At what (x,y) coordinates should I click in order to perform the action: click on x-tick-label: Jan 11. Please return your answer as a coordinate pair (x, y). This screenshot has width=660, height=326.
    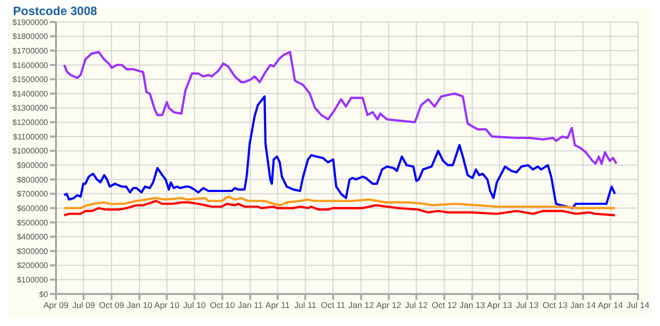
    Looking at the image, I should click on (251, 305).